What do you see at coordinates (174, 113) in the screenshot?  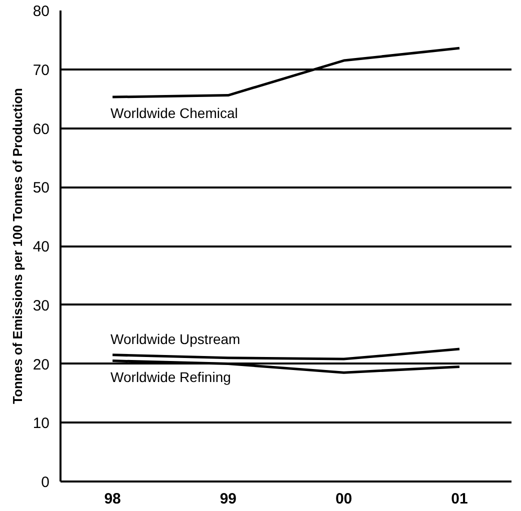 I see `series-label: Worldwide Chemical` at bounding box center [174, 113].